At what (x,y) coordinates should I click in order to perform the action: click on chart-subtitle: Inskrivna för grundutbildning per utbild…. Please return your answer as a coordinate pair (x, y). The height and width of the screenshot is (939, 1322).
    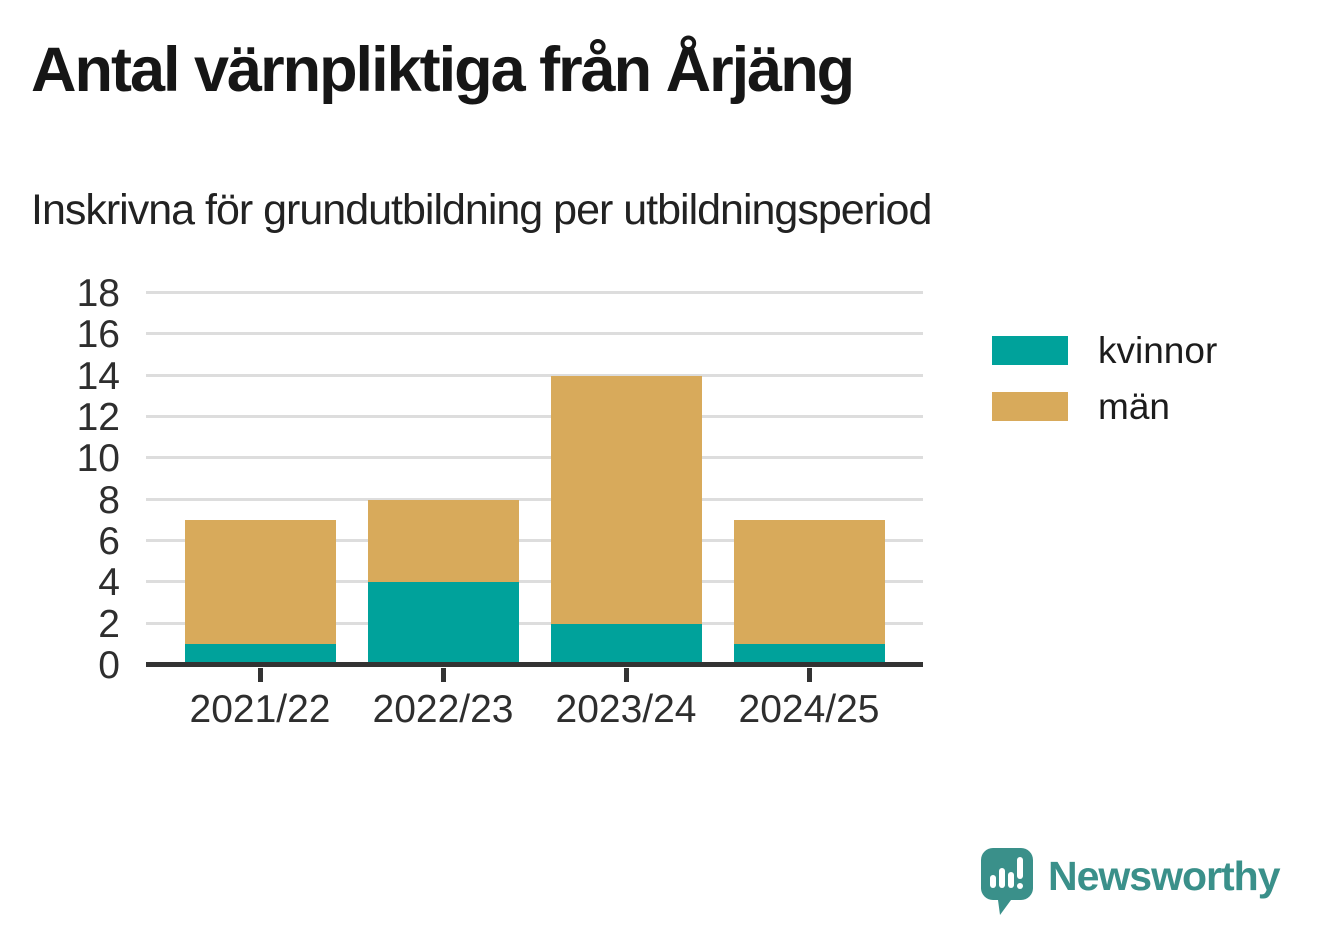
    Looking at the image, I should click on (481, 210).